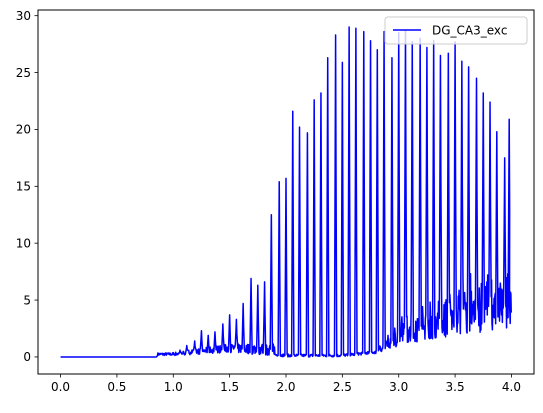 This screenshot has height=413, width=543. What do you see at coordinates (285, 387) in the screenshot?
I see `x-tick-label: 2.0` at bounding box center [285, 387].